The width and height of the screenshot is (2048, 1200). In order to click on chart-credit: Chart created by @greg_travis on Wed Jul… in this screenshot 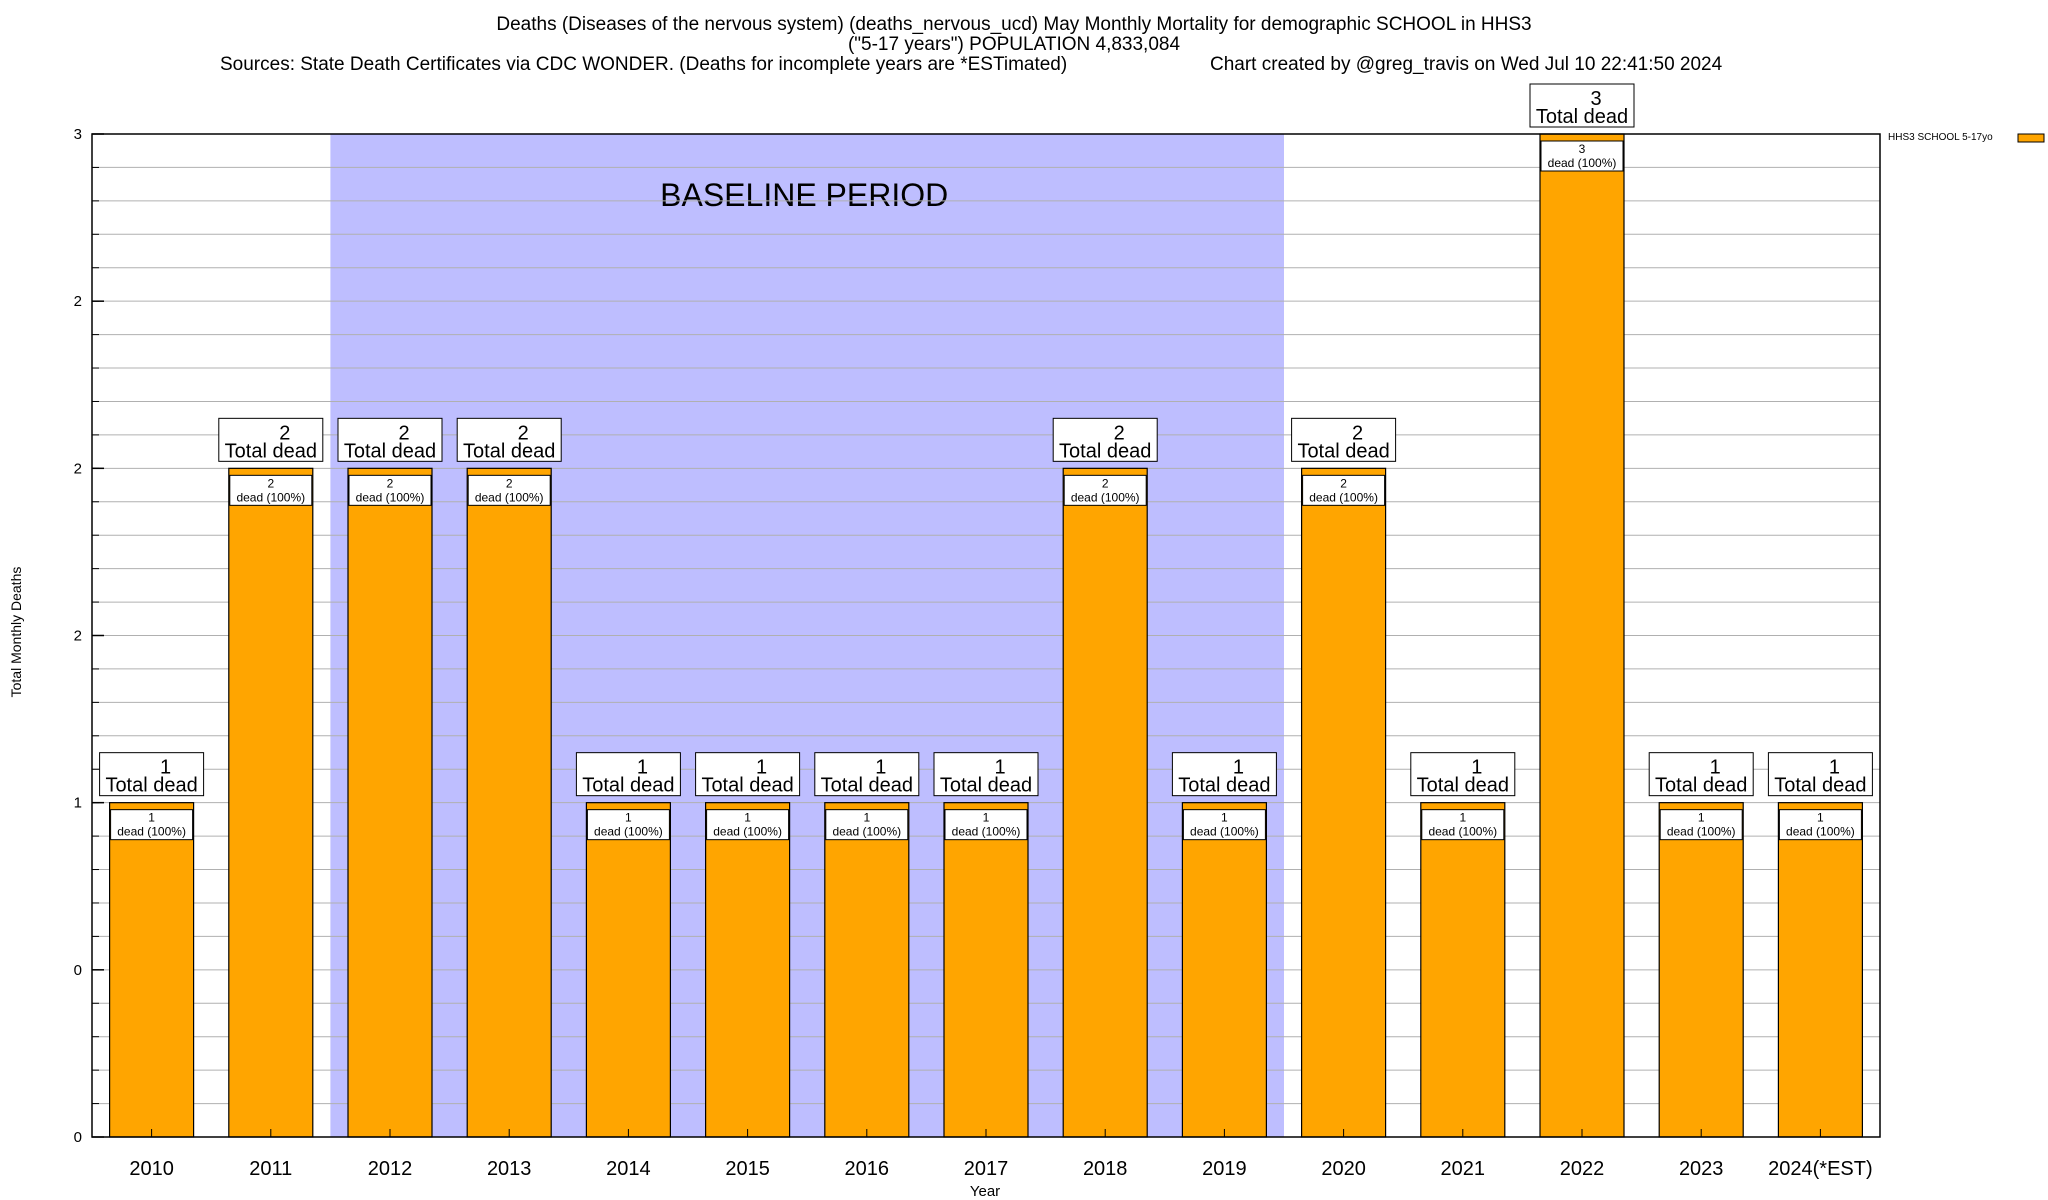, I will do `click(1466, 64)`.